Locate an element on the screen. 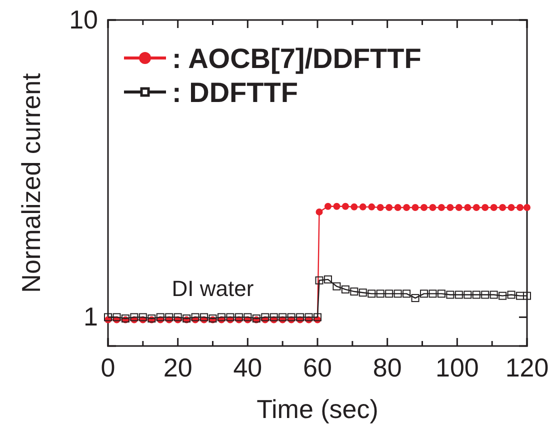 The width and height of the screenshot is (552, 430). x-tick-label: 0 is located at coordinates (108, 367).